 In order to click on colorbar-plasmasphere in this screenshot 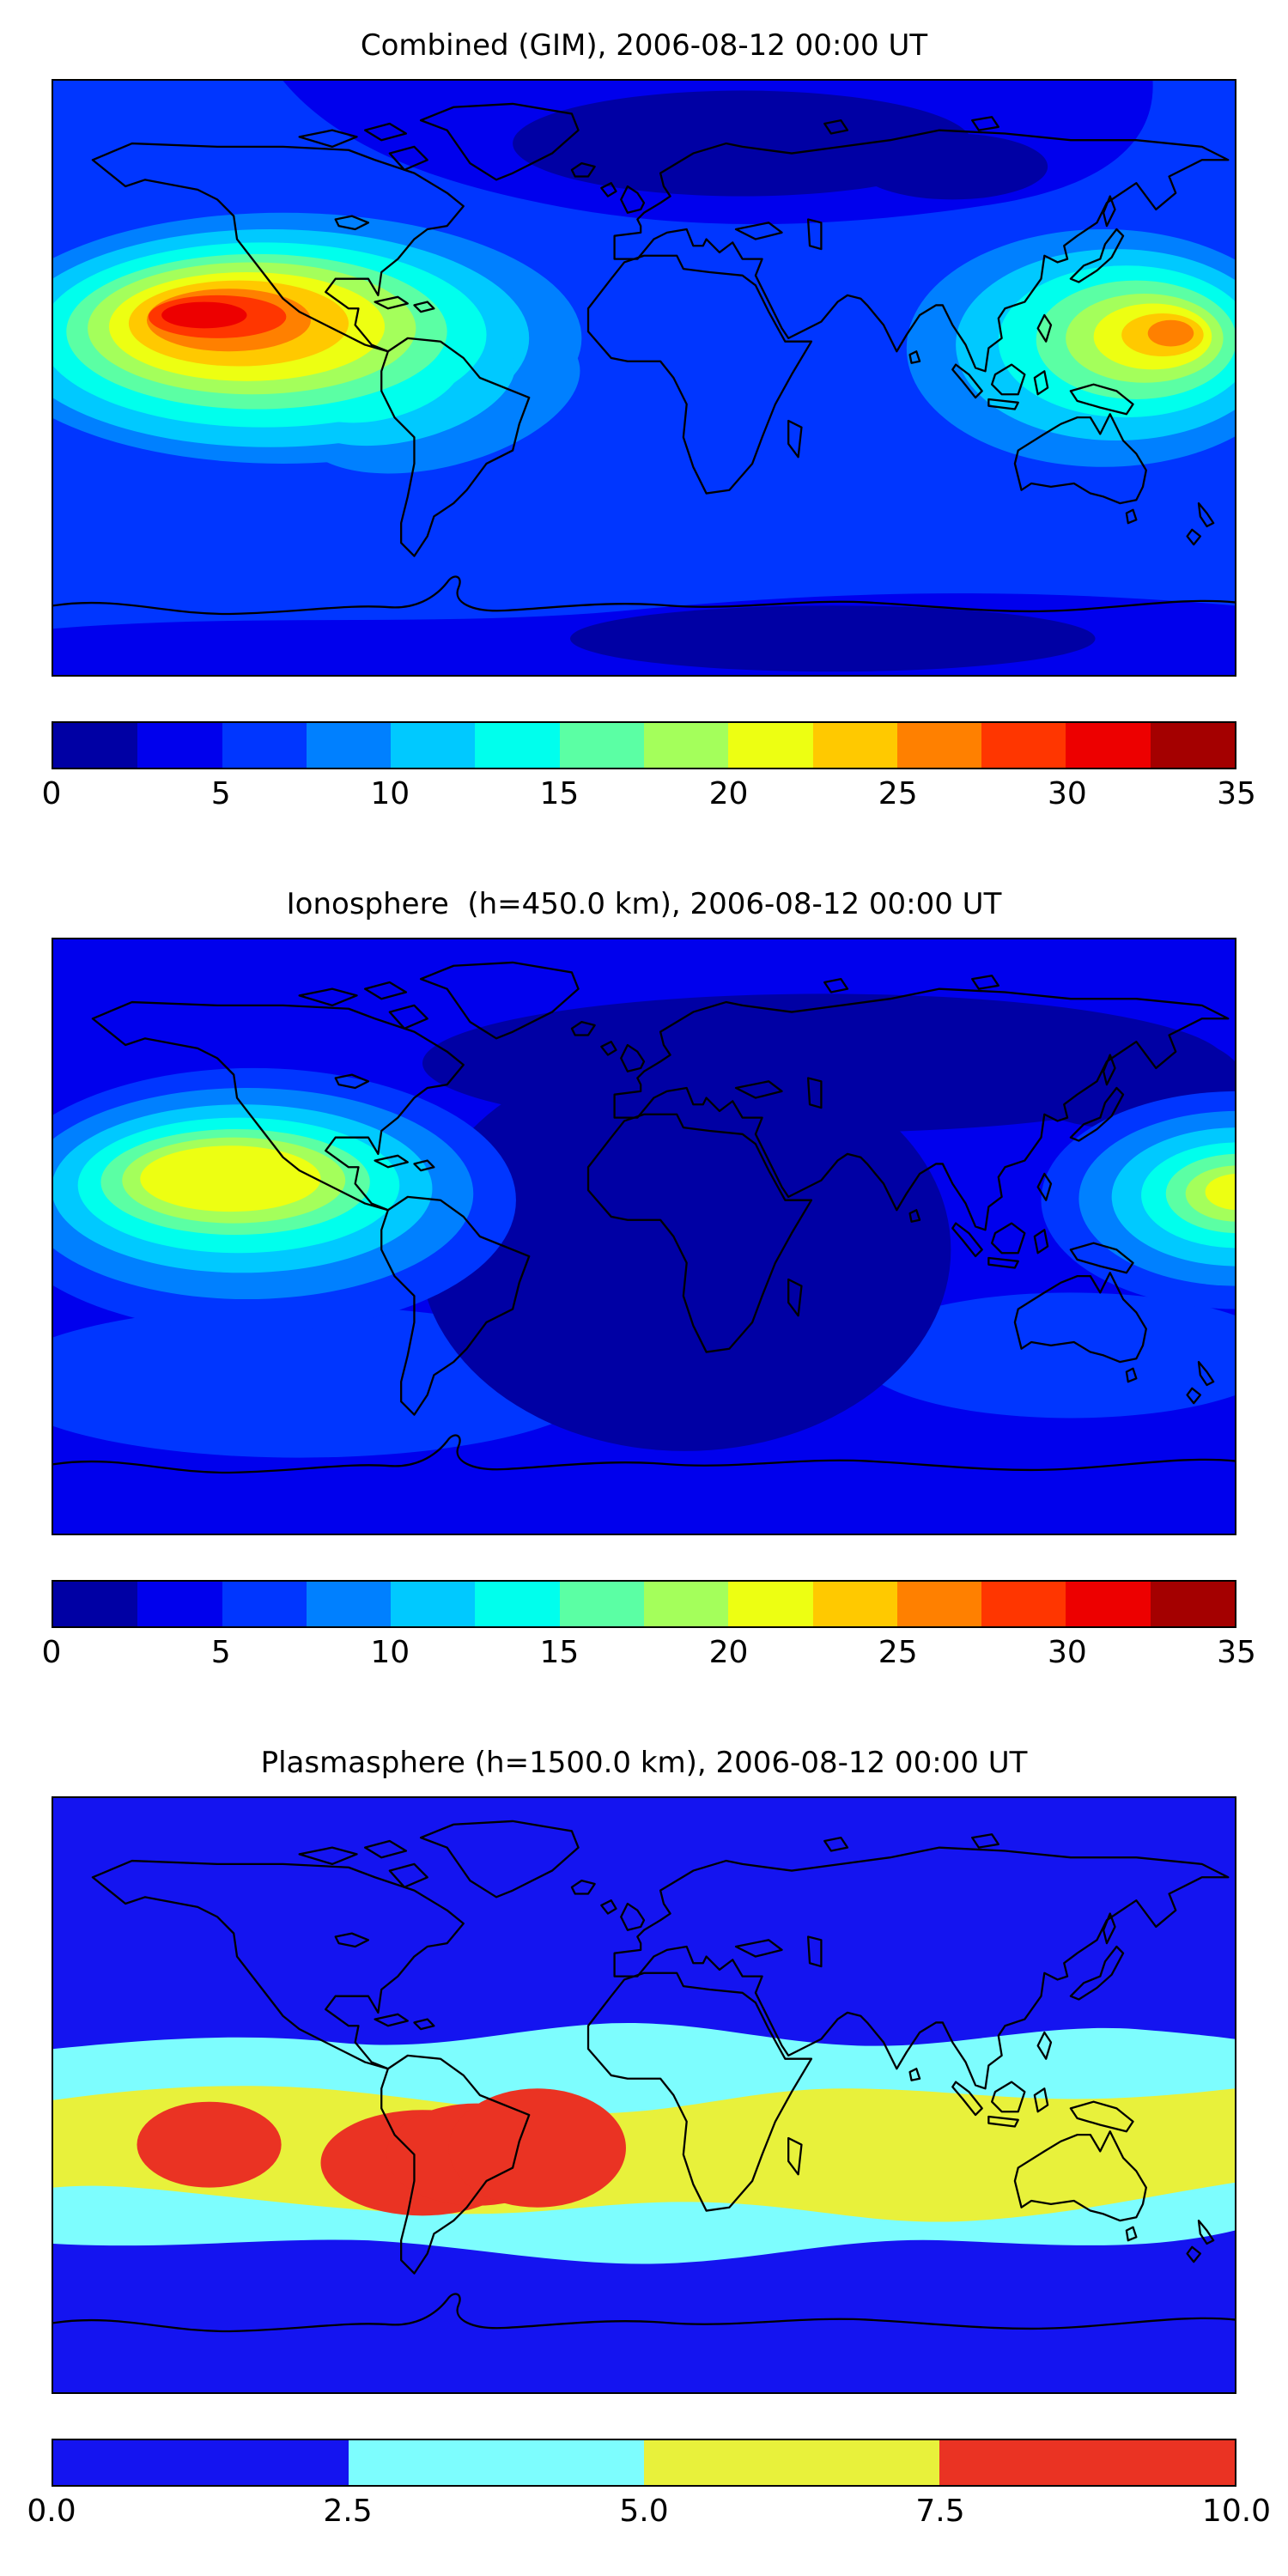, I will do `click(644, 2463)`.